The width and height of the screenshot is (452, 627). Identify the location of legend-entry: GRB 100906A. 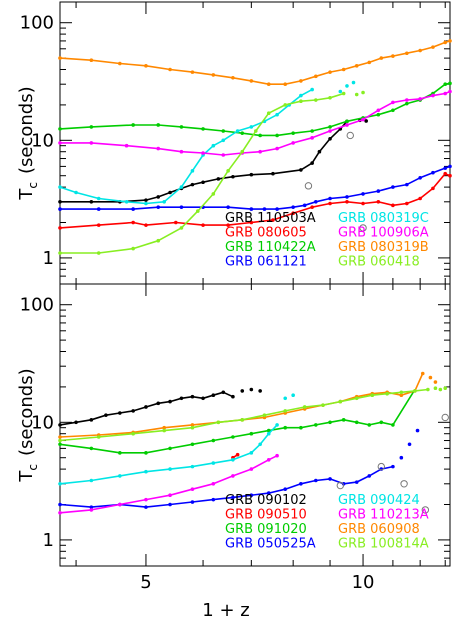
(383, 233).